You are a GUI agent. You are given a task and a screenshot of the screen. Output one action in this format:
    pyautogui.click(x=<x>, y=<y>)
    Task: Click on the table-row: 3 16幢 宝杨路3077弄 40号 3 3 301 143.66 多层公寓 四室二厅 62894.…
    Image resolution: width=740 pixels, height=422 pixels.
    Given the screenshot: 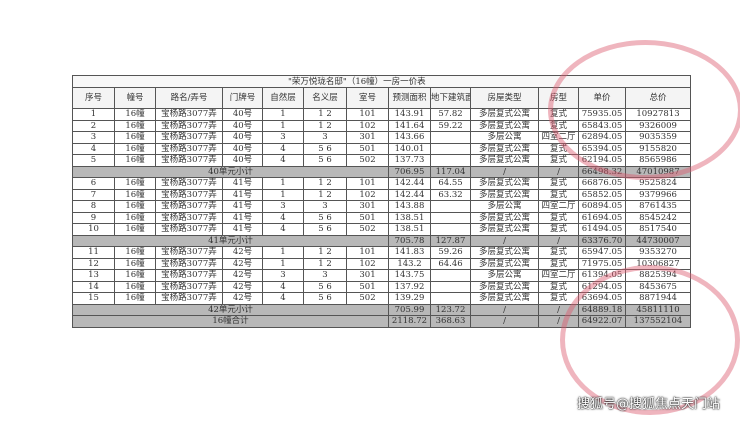 What is the action you would take?
    pyautogui.click(x=381, y=137)
    